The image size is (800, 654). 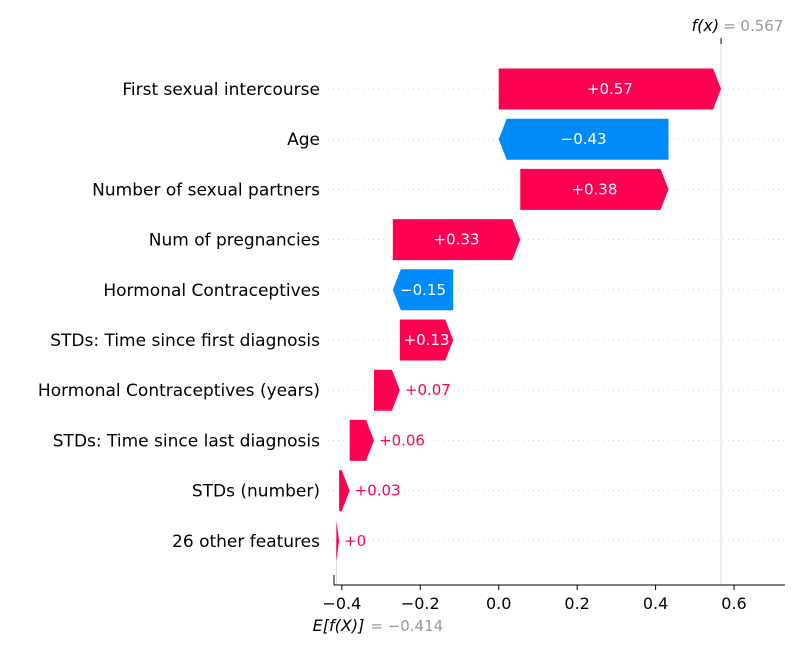 What do you see at coordinates (246, 542) in the screenshot?
I see `feature-label: 26 other features` at bounding box center [246, 542].